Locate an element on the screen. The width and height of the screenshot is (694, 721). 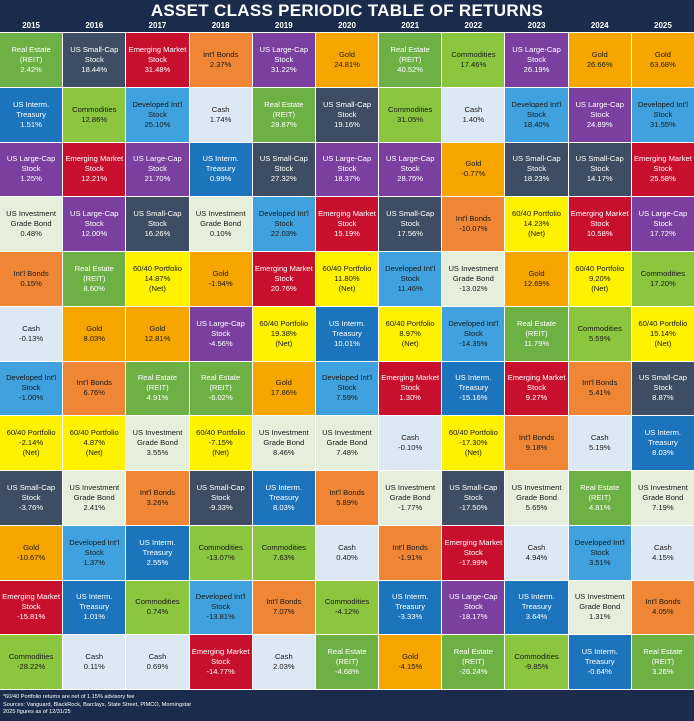
cell-text: 25.10% is located at coordinates (157, 124).